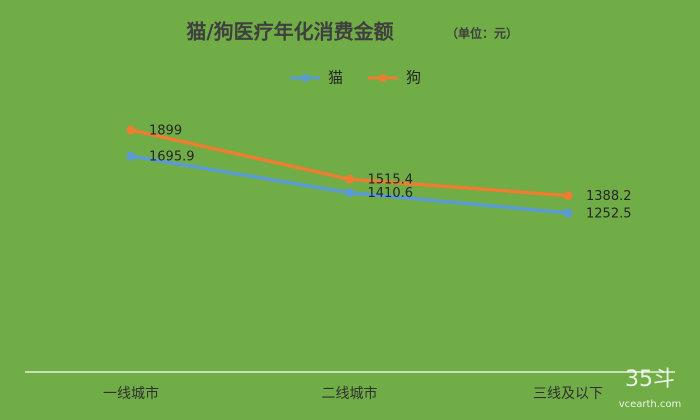 Image resolution: width=700 pixels, height=420 pixels. What do you see at coordinates (335, 78) in the screenshot?
I see `legend-label: 猫` at bounding box center [335, 78].